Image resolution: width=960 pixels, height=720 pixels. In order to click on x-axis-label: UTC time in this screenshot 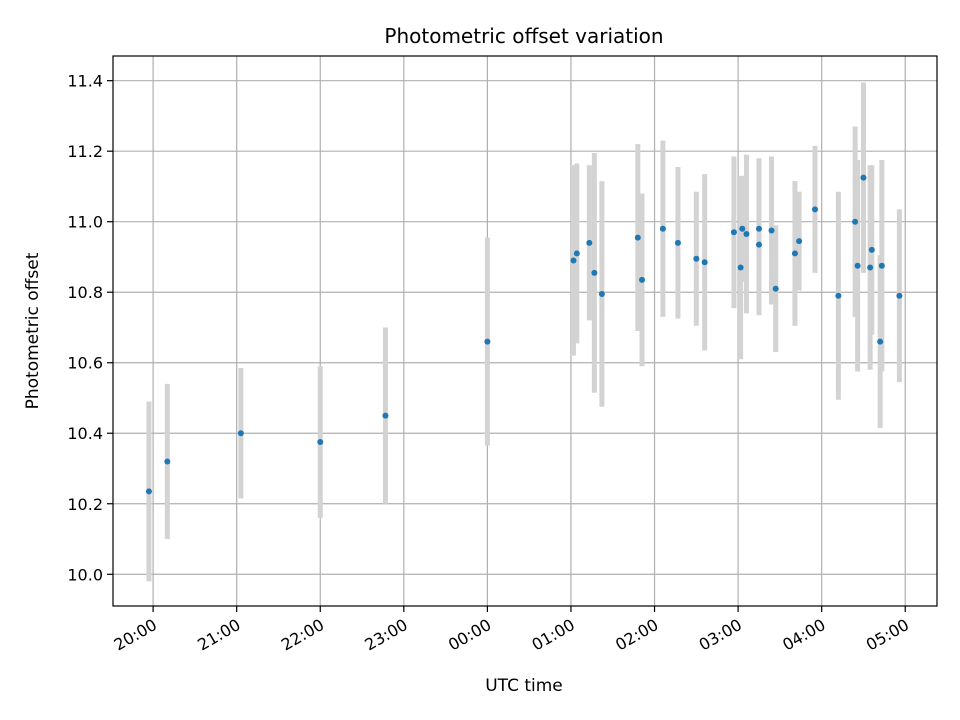, I will do `click(524, 686)`.